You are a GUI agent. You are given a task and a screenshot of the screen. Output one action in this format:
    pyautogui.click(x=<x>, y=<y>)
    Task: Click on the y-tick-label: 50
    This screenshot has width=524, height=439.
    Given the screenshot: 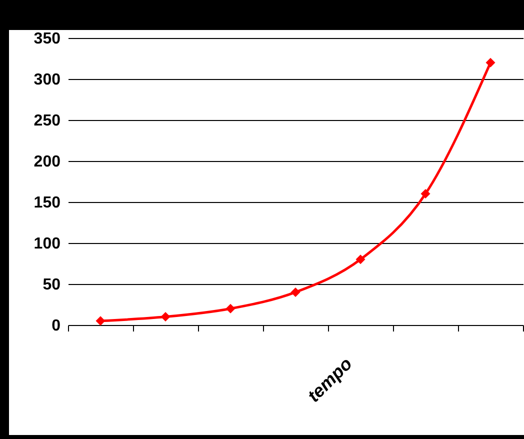 What is the action you would take?
    pyautogui.click(x=51, y=285)
    